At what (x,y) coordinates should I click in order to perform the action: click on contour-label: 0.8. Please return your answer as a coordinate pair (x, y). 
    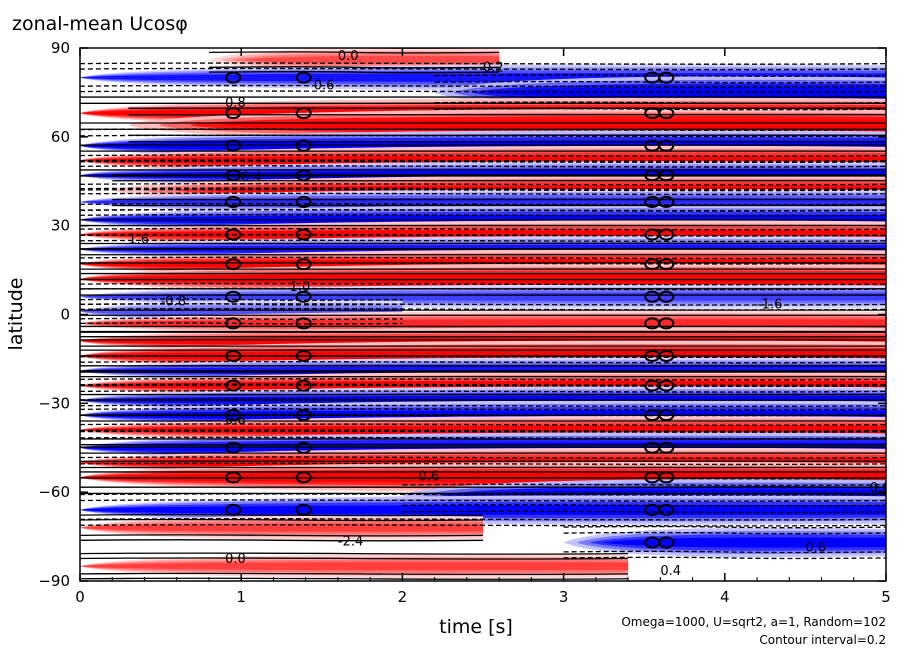
    Looking at the image, I should click on (235, 420).